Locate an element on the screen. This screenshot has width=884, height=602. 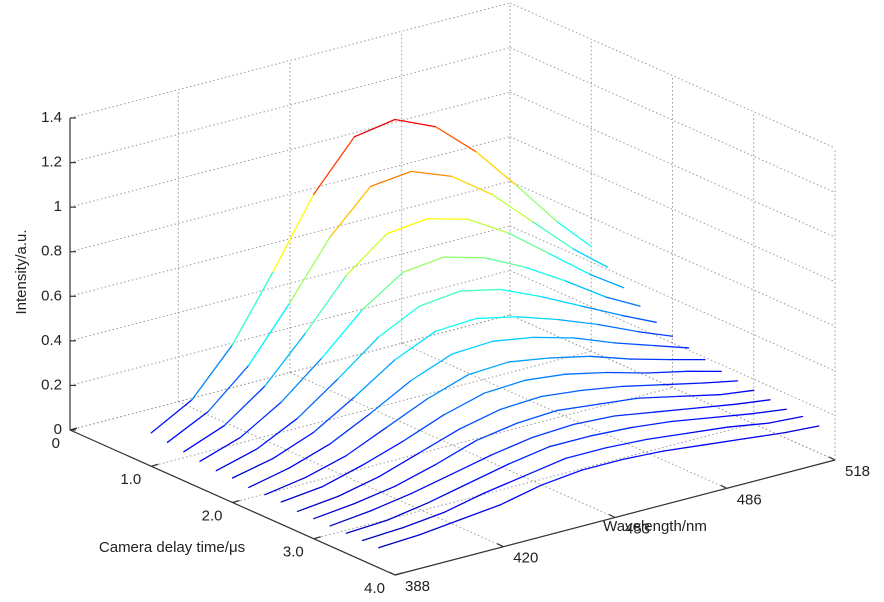
x-axis-label: Wavelength/nm is located at coordinates (655, 526).